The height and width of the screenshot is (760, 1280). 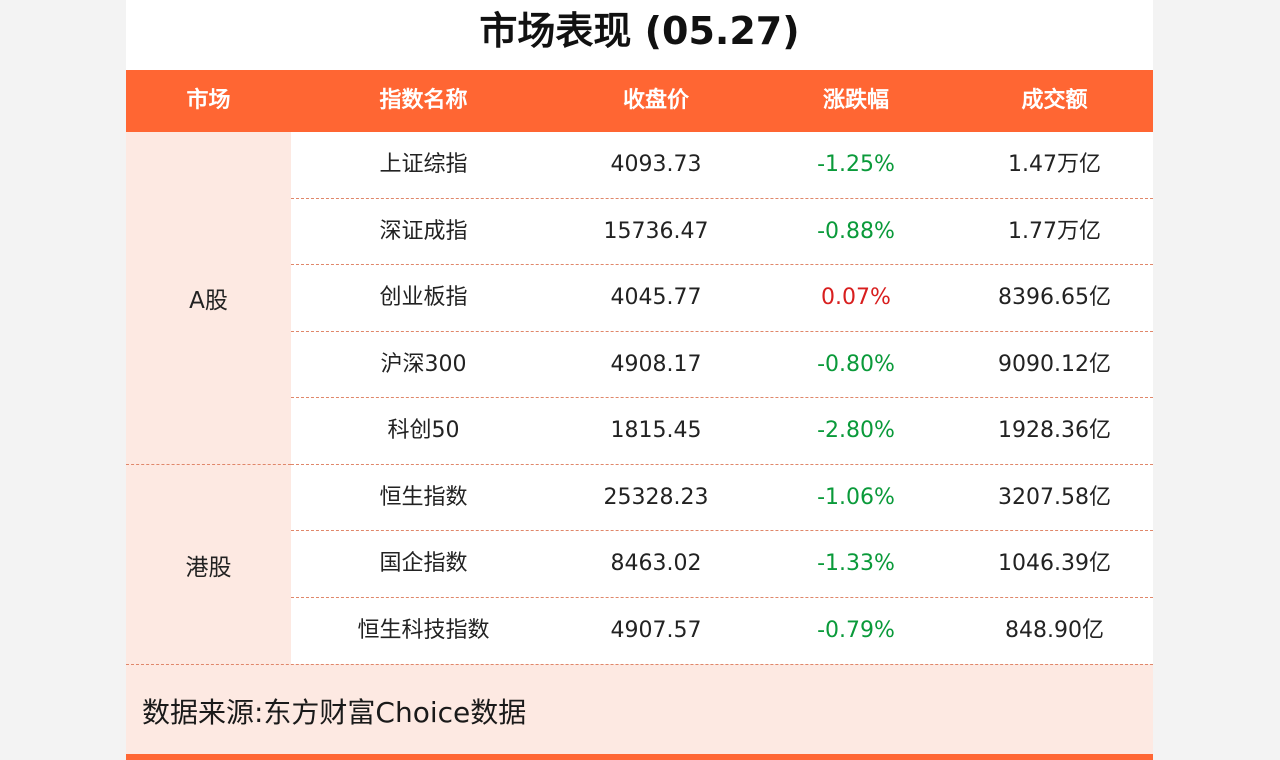 I want to click on market-cell-a-shares: A股, so click(x=208, y=298).